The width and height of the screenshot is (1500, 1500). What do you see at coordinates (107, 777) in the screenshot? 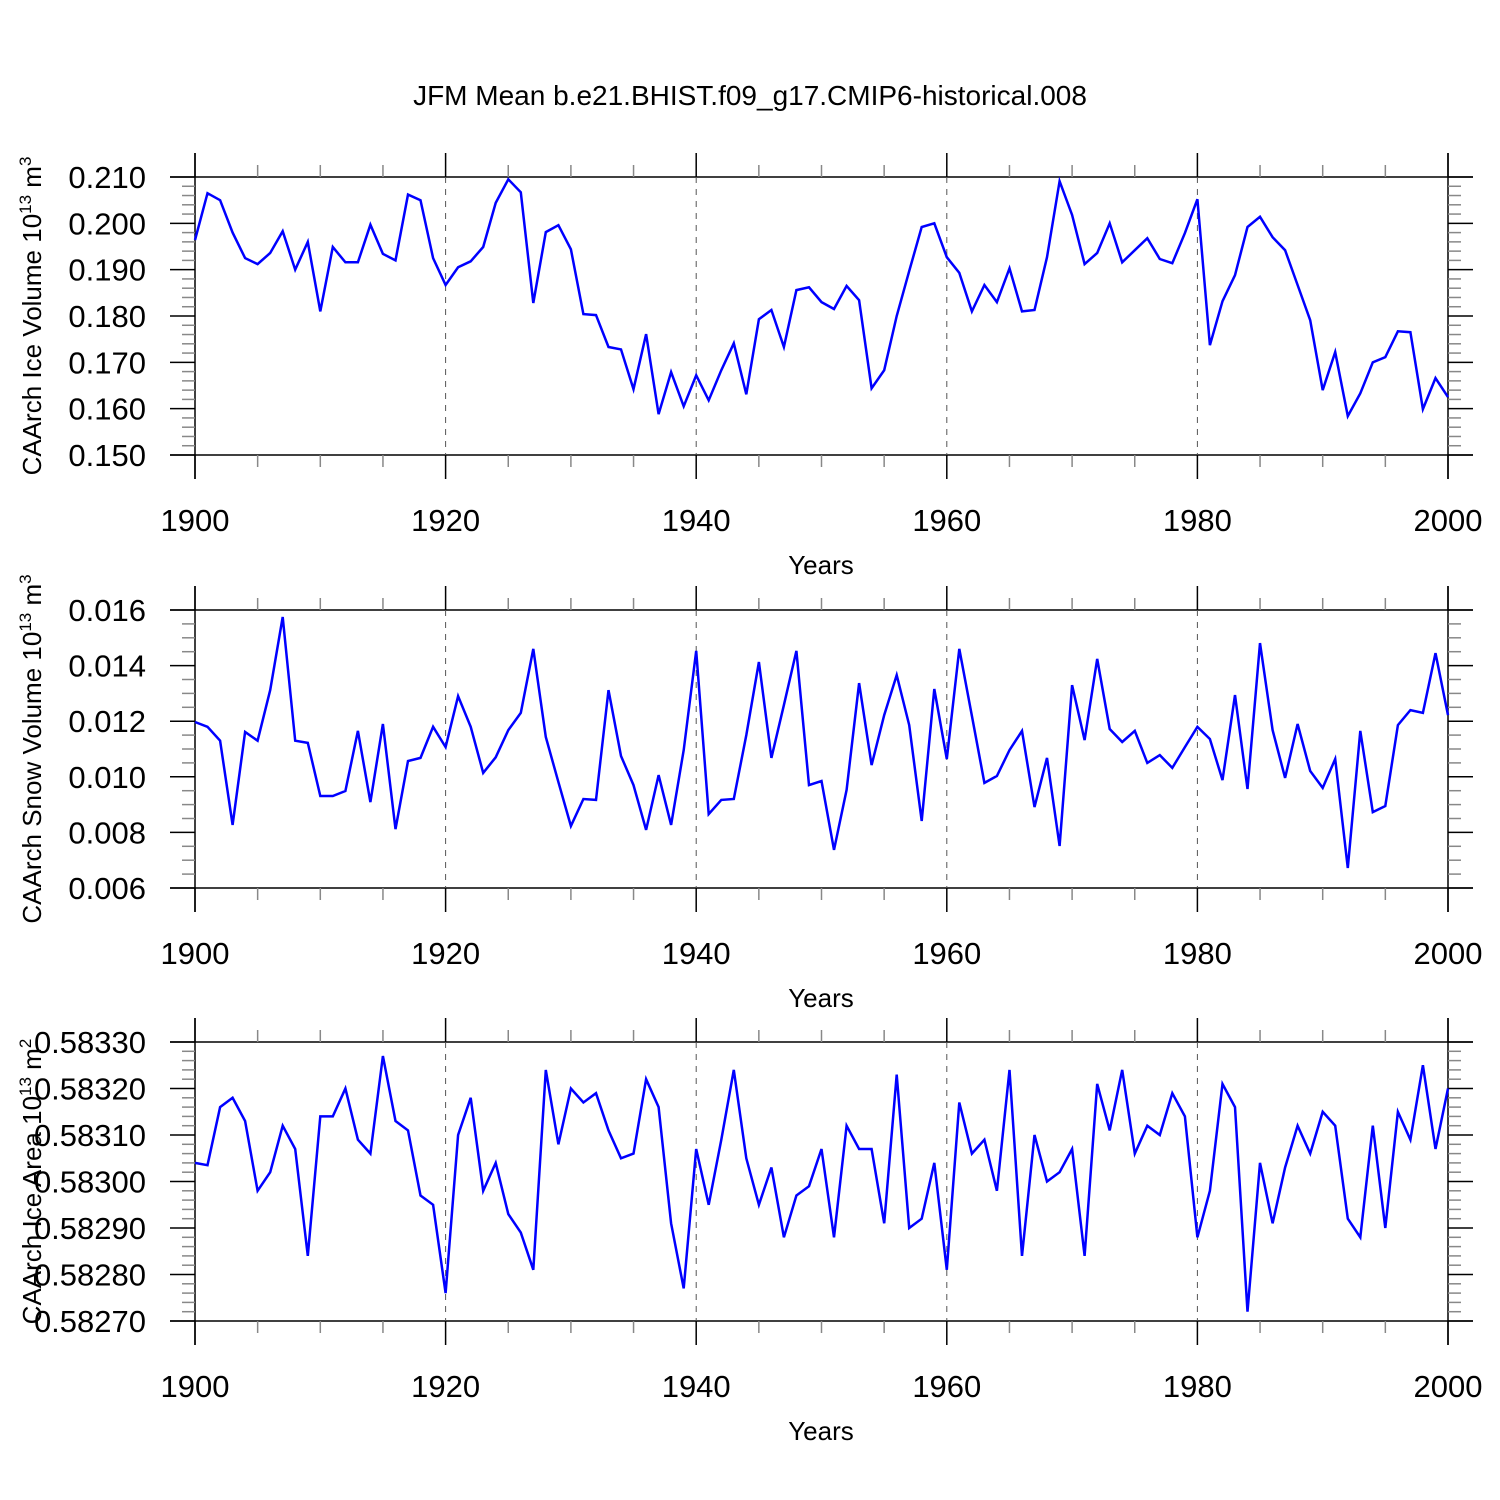
I see `y-tick-label: 0.010` at bounding box center [107, 777].